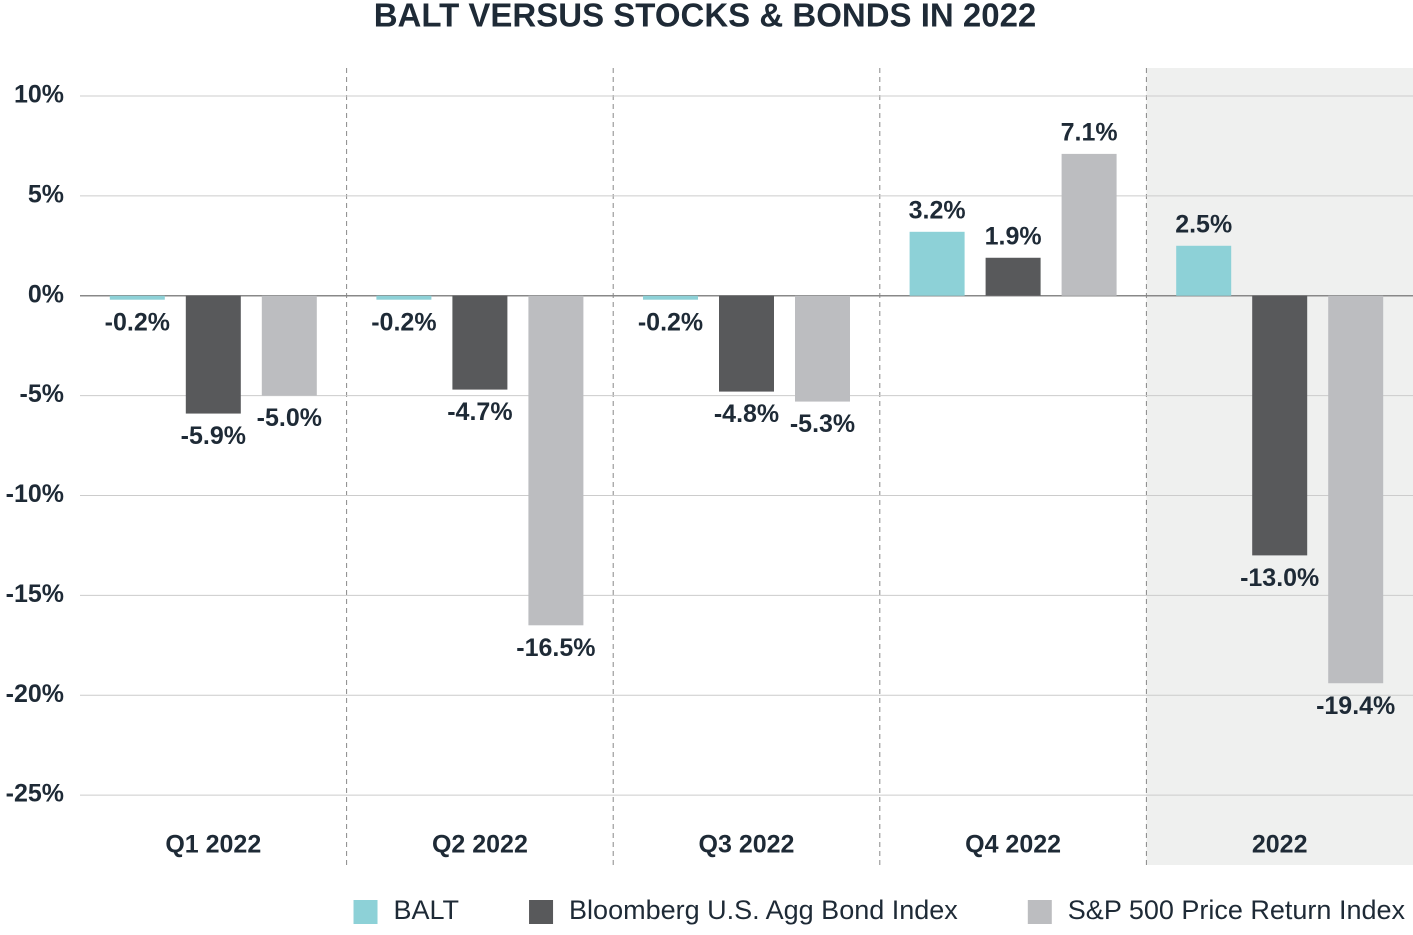 The width and height of the screenshot is (1413, 935). Describe the element at coordinates (289, 418) in the screenshot. I see `value-label: -5.0%` at that location.